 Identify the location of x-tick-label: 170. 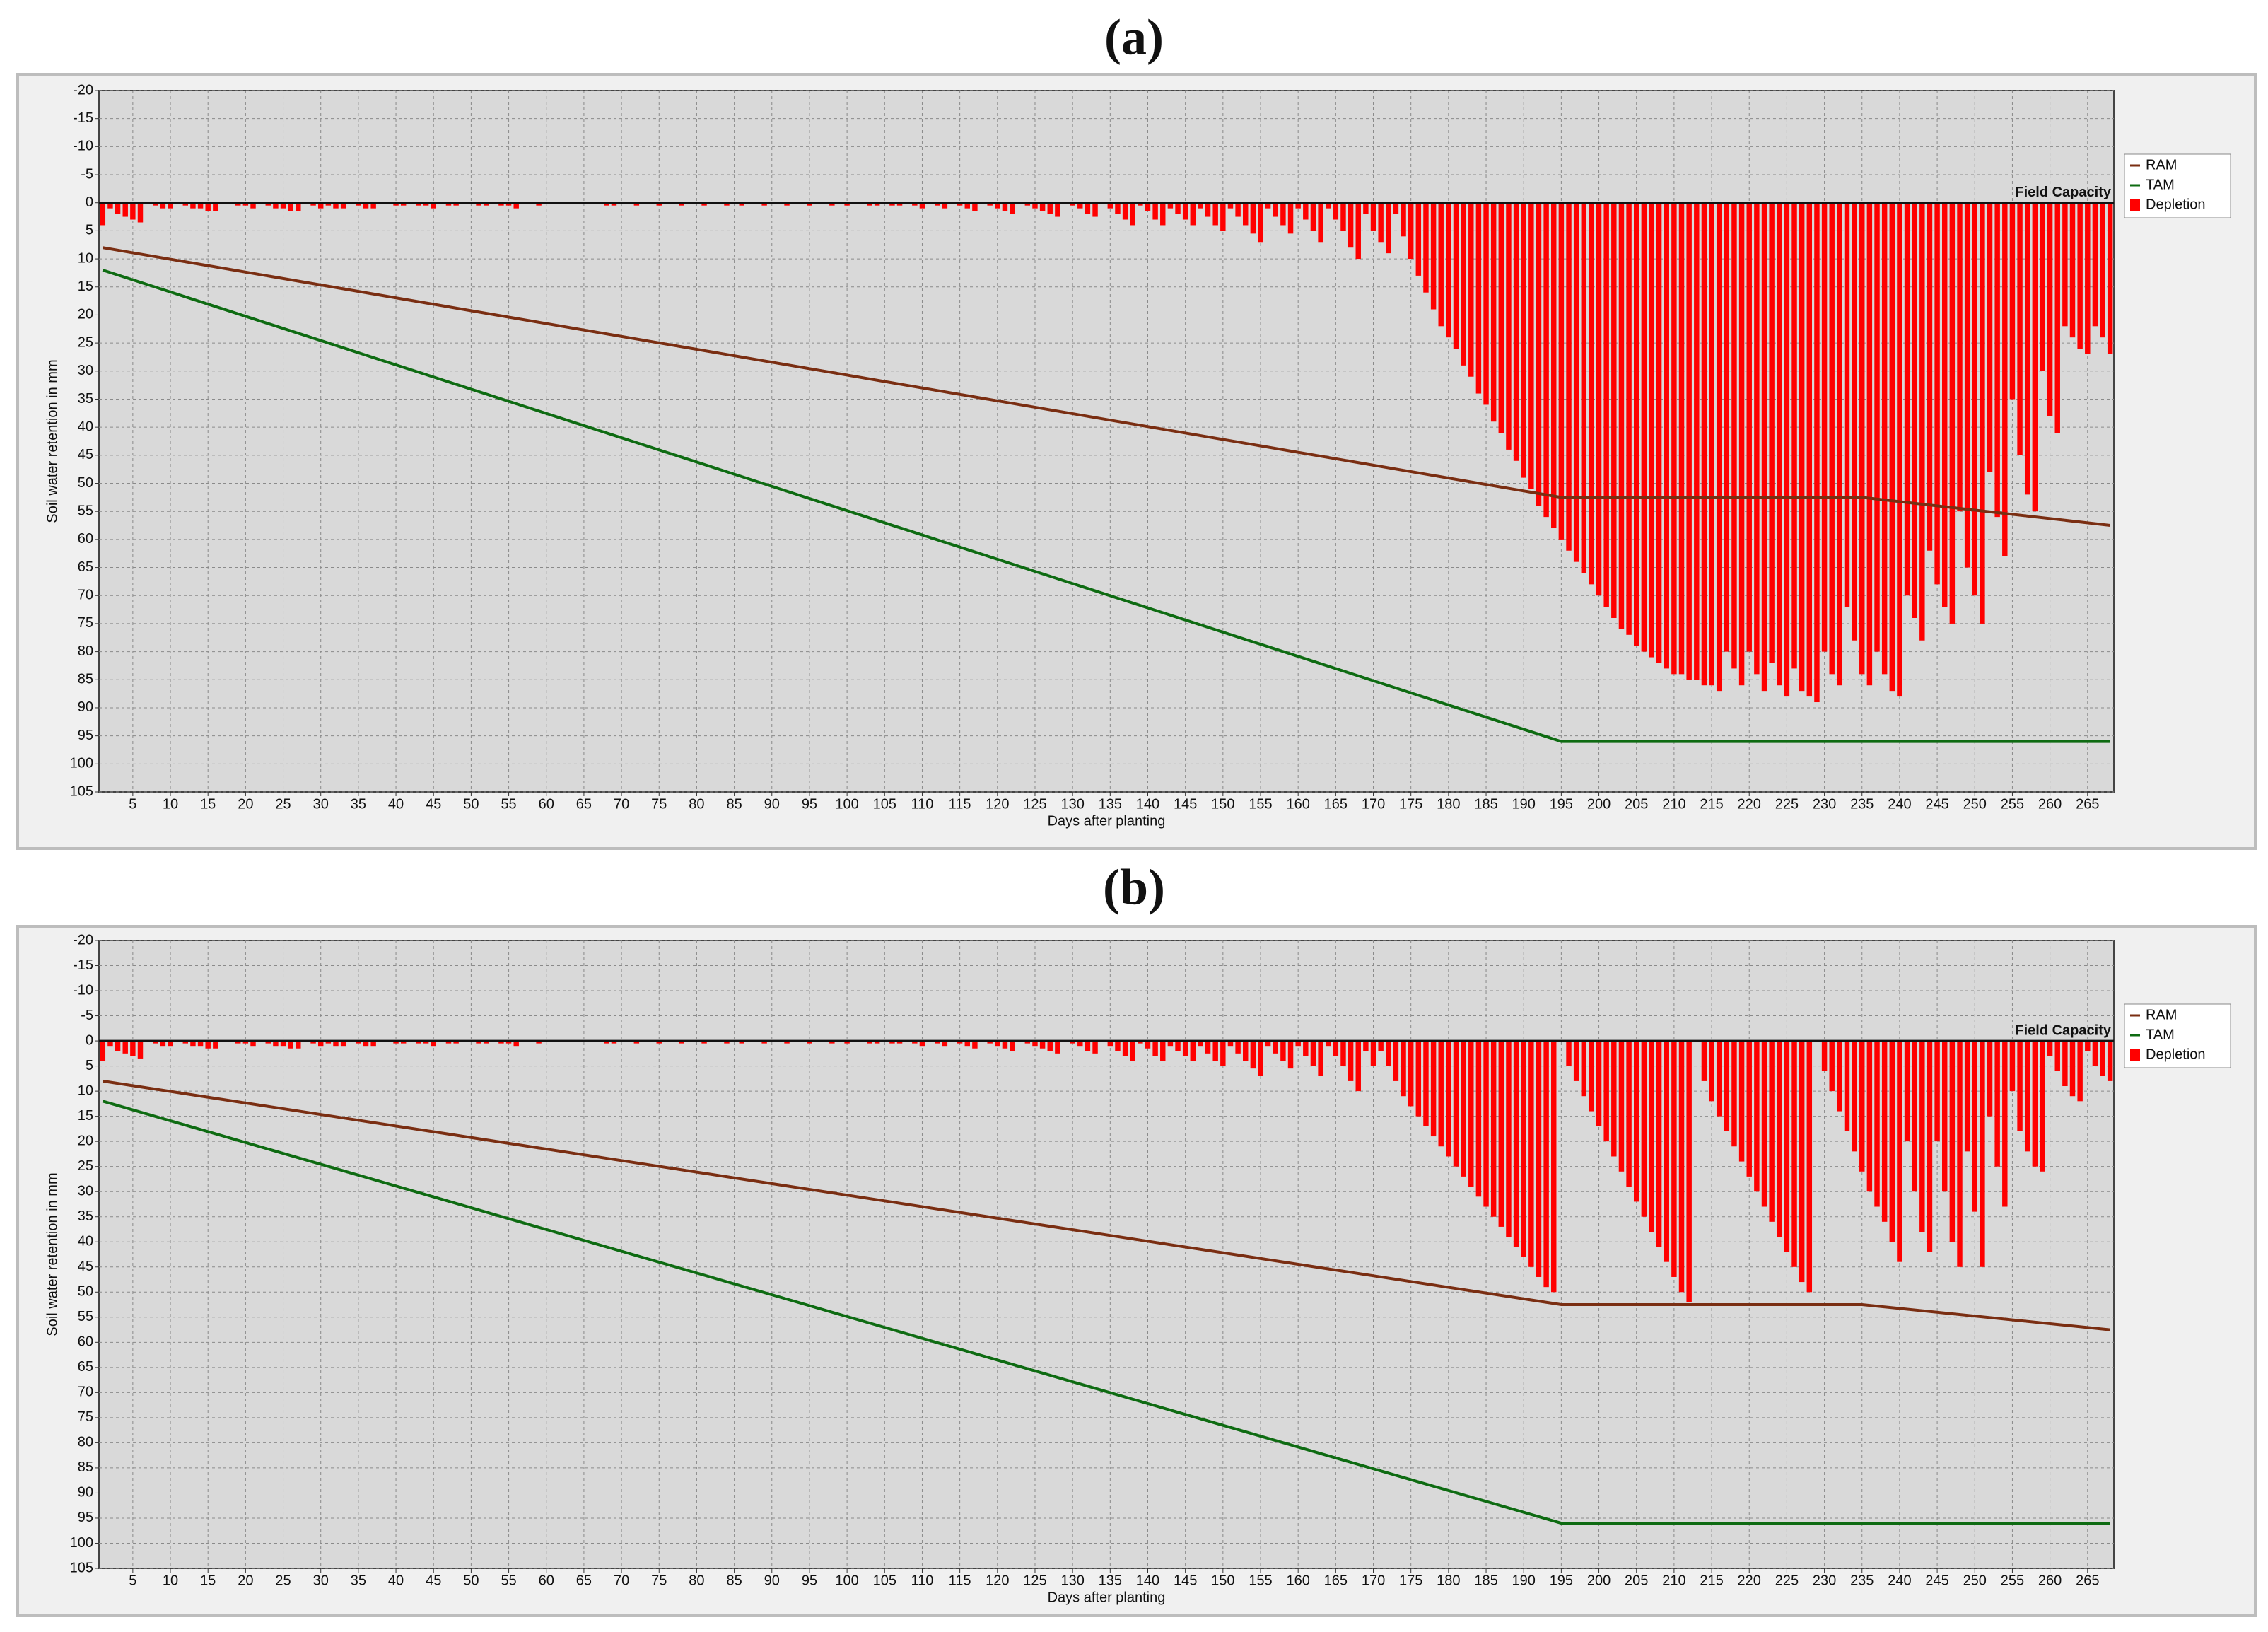
(1373, 804).